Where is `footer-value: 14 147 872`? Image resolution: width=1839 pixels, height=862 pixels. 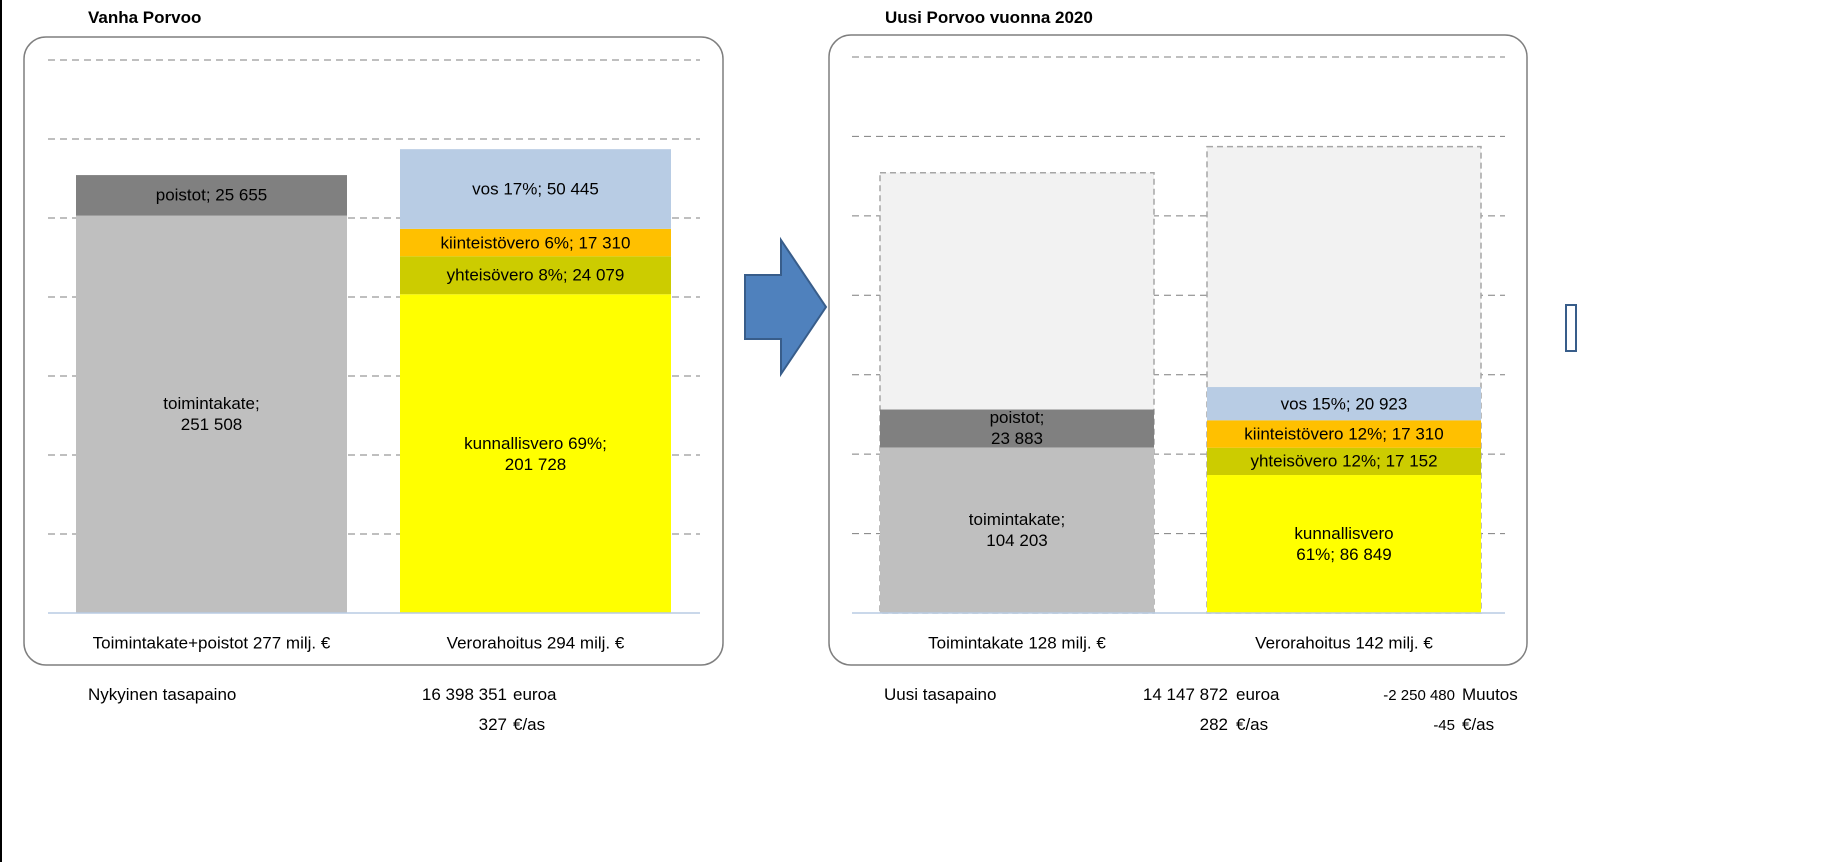 footer-value: 14 147 872 is located at coordinates (1185, 694).